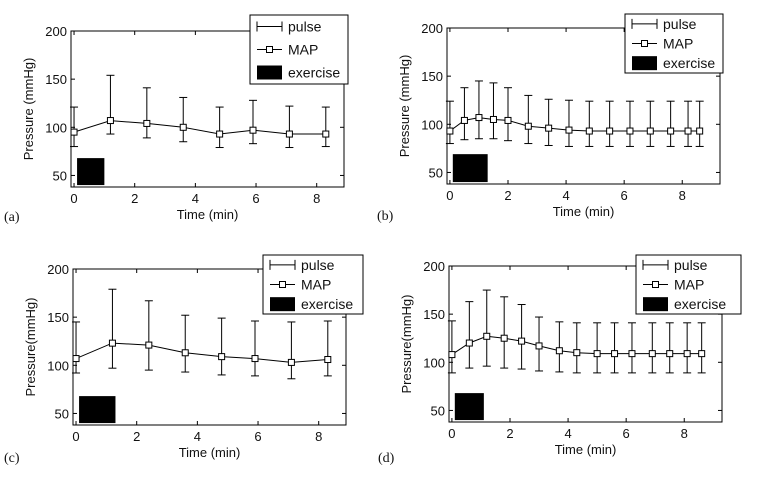 This screenshot has height=486, width=772. Describe the element at coordinates (386, 458) in the screenshot. I see `panel-label: (d)` at that location.